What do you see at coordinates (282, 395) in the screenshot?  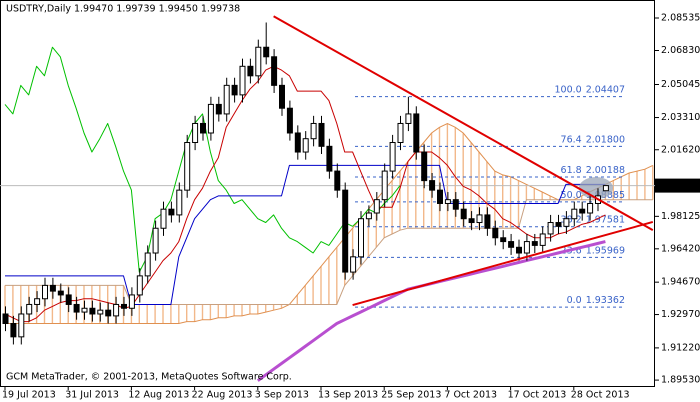 I see `x-tick-label: 3 Sep 2013` at bounding box center [282, 395].